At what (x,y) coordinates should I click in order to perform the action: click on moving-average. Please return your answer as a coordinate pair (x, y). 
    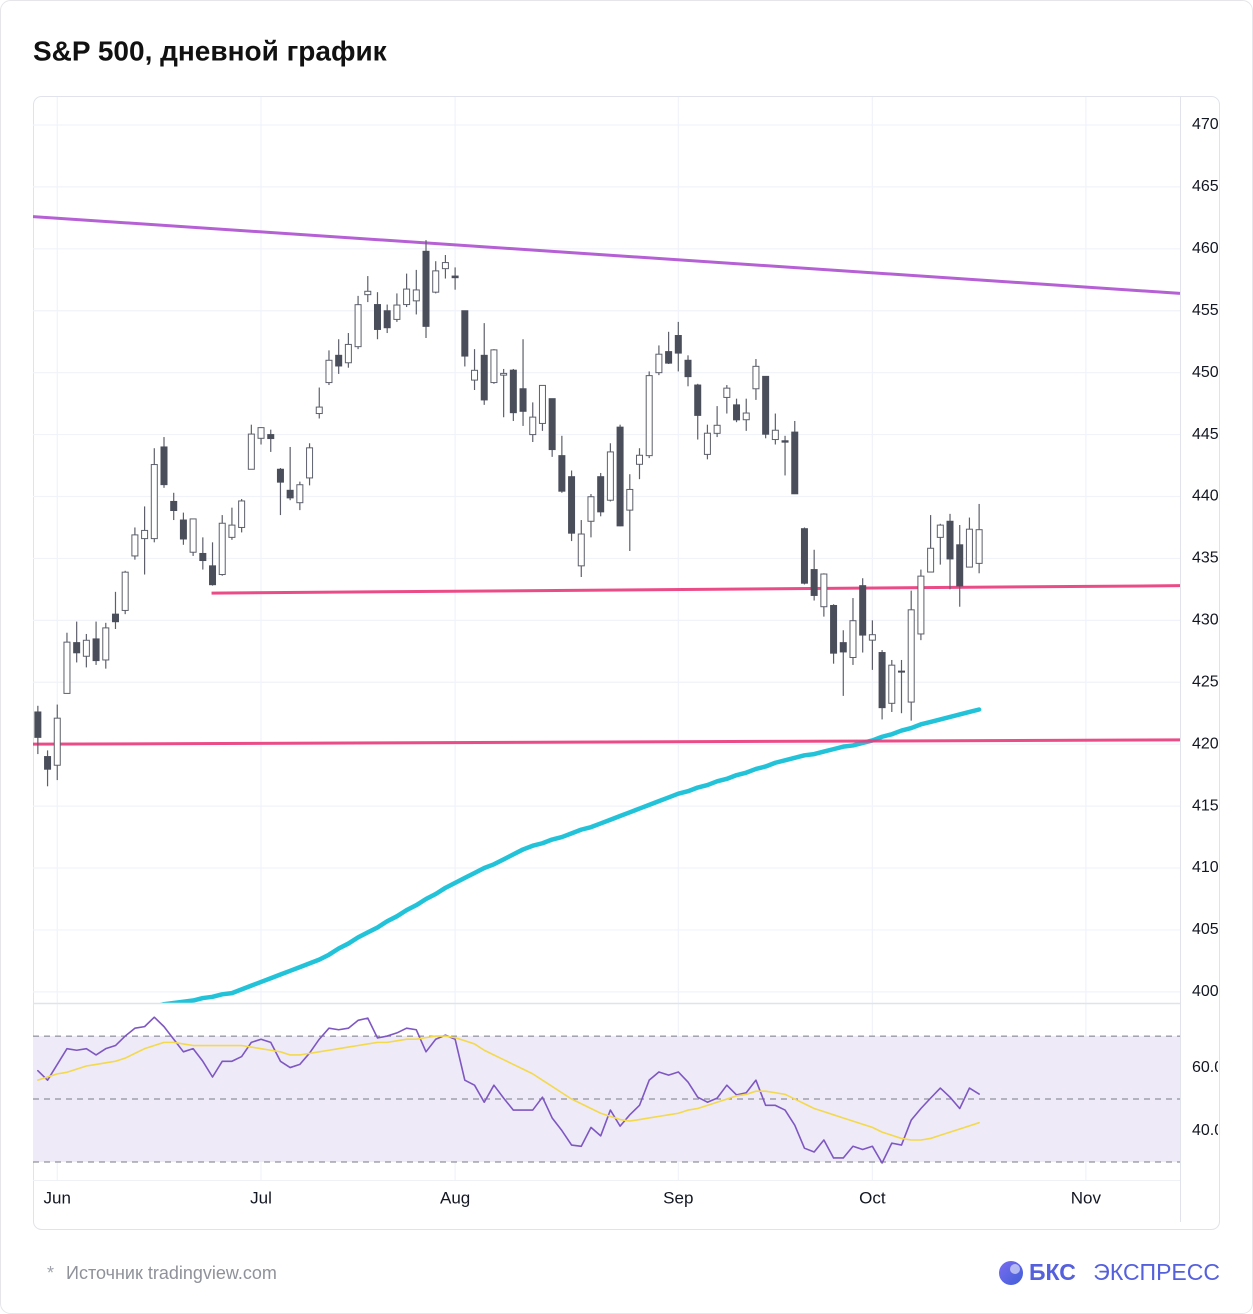
    Looking at the image, I should click on (570, 855).